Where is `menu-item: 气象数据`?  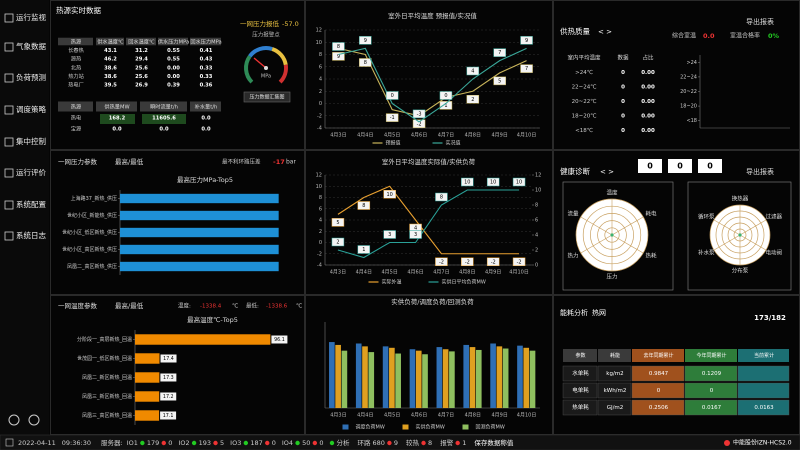
menu-item: 气象数据 is located at coordinates (31, 46).